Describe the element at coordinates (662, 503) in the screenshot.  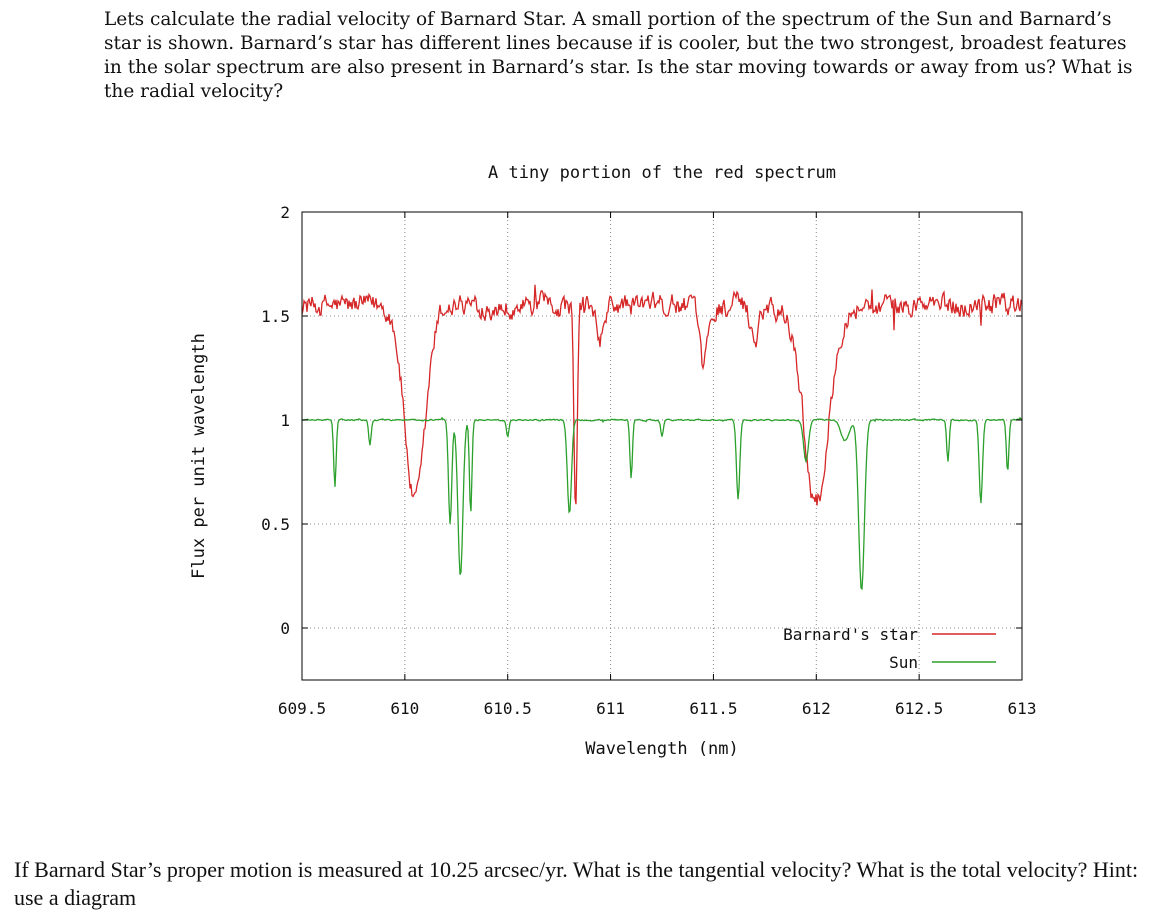
I see `series-line-sun` at that location.